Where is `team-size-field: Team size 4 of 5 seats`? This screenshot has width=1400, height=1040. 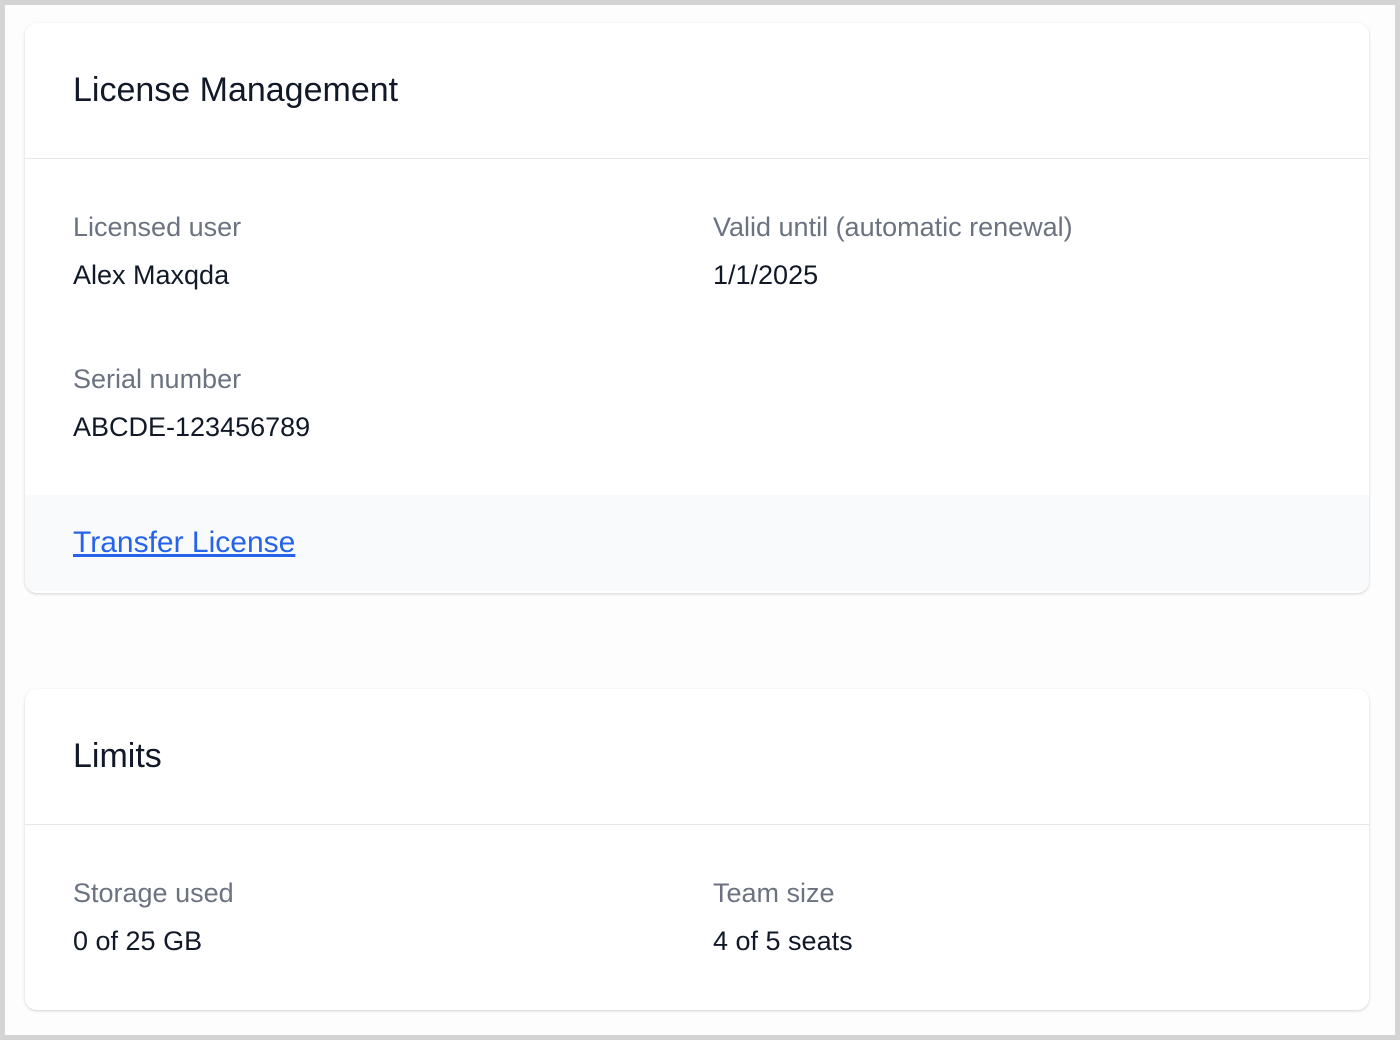 team-size-field: Team size 4 of 5 seats is located at coordinates (1017, 941).